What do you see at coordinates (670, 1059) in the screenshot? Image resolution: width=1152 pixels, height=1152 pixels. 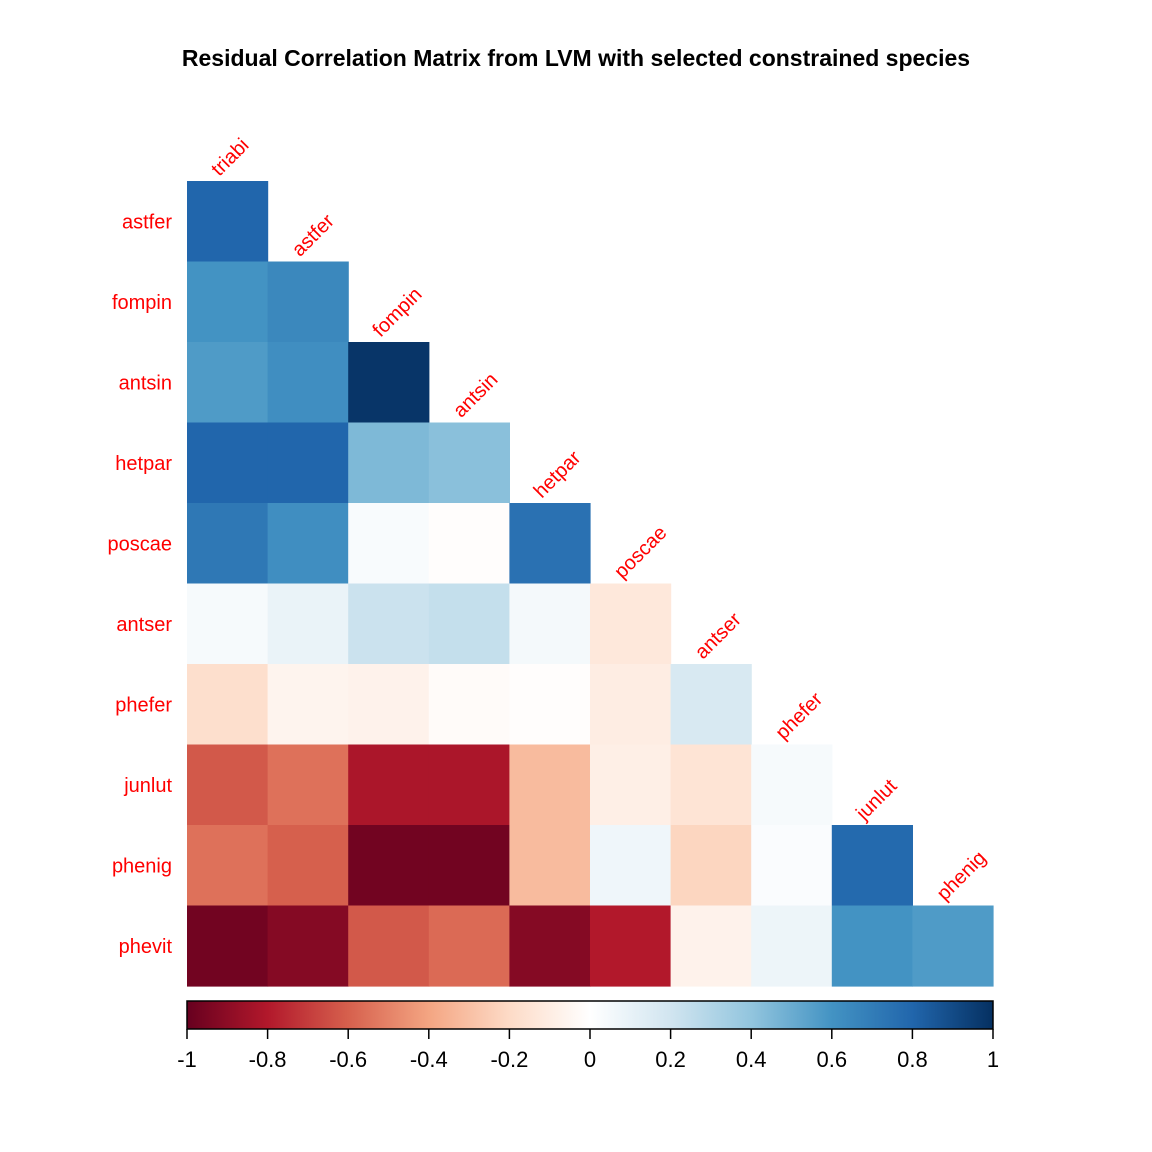 I see `colorbar-tick-label: 0.2` at bounding box center [670, 1059].